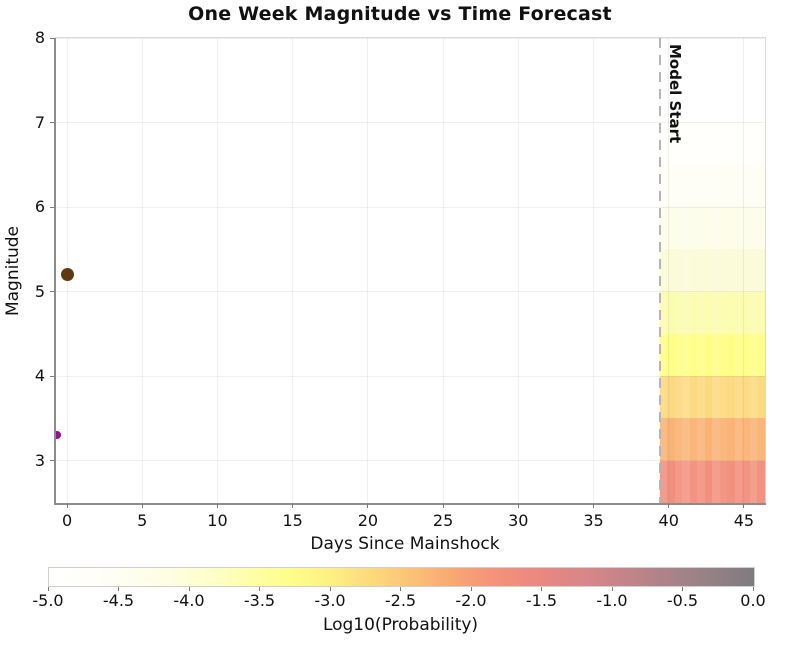 Image resolution: width=800 pixels, height=650 pixels. What do you see at coordinates (400, 14) in the screenshot?
I see `chart-title: One Week Magnitude vs Time Forecast` at bounding box center [400, 14].